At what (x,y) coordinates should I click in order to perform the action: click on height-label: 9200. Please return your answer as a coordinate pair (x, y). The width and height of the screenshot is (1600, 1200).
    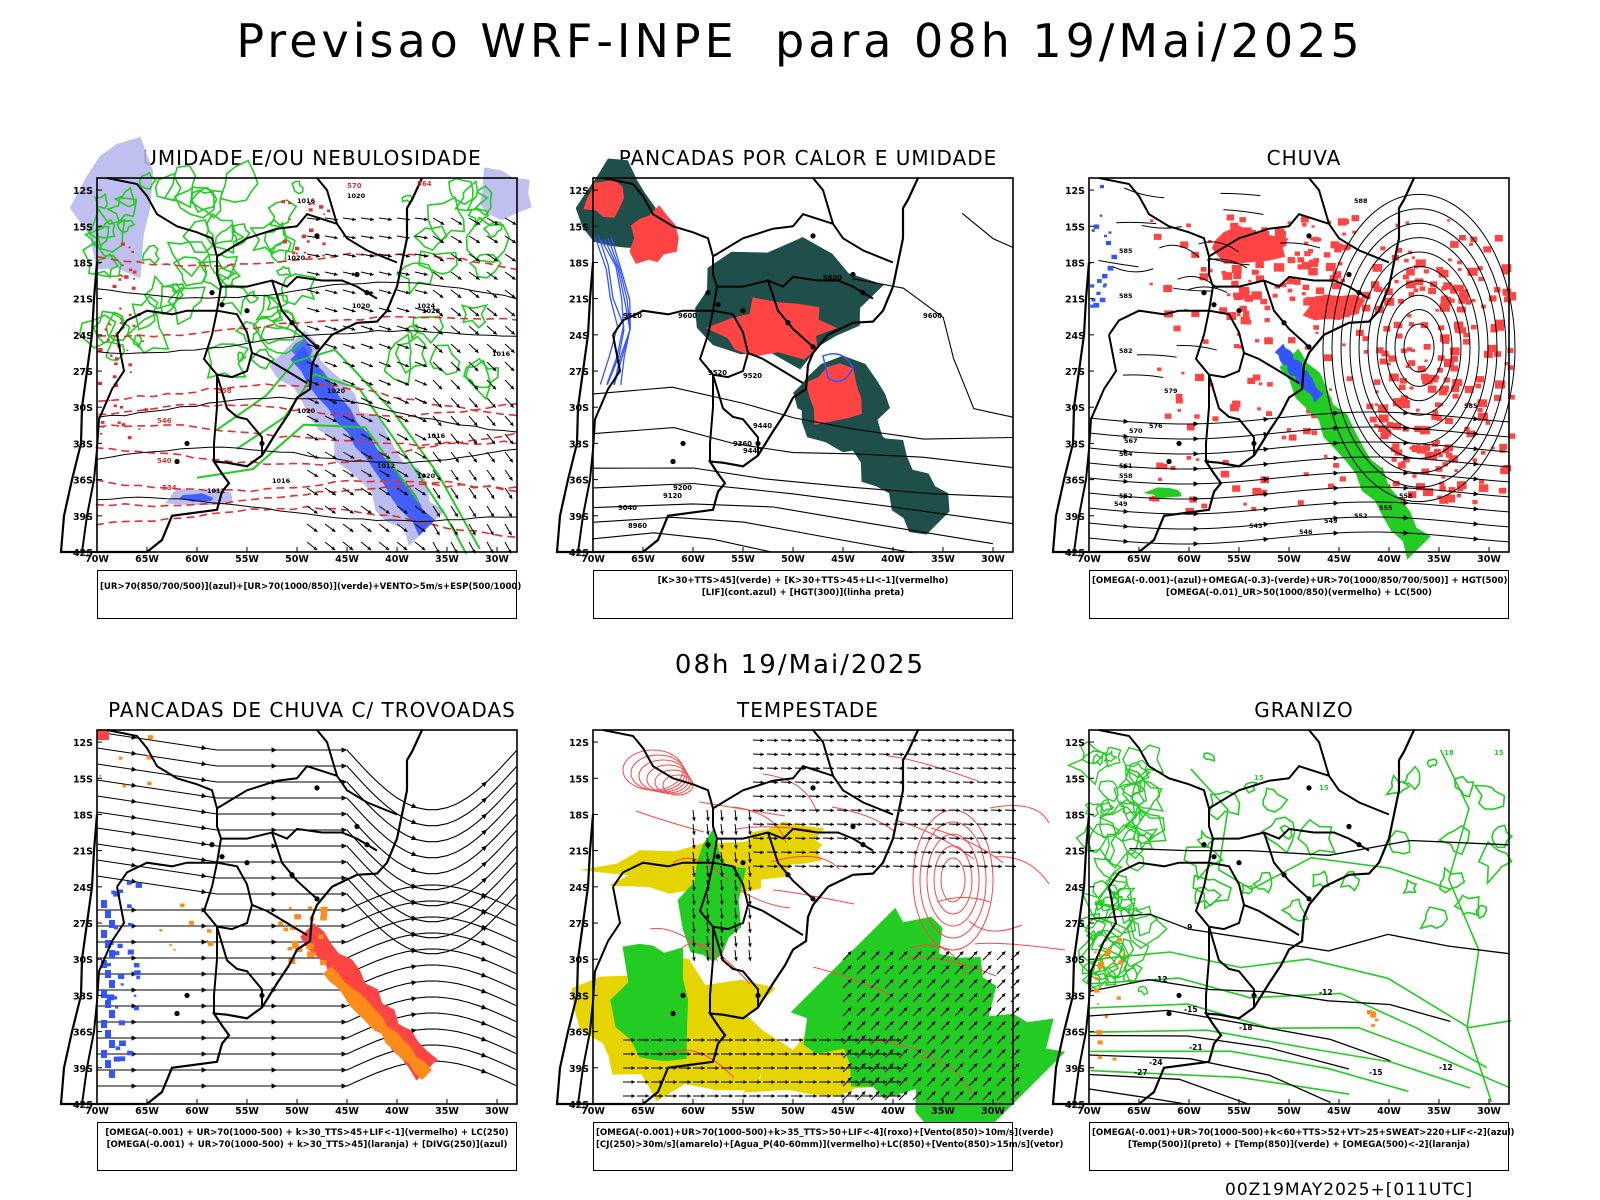
    Looking at the image, I should click on (682, 488).